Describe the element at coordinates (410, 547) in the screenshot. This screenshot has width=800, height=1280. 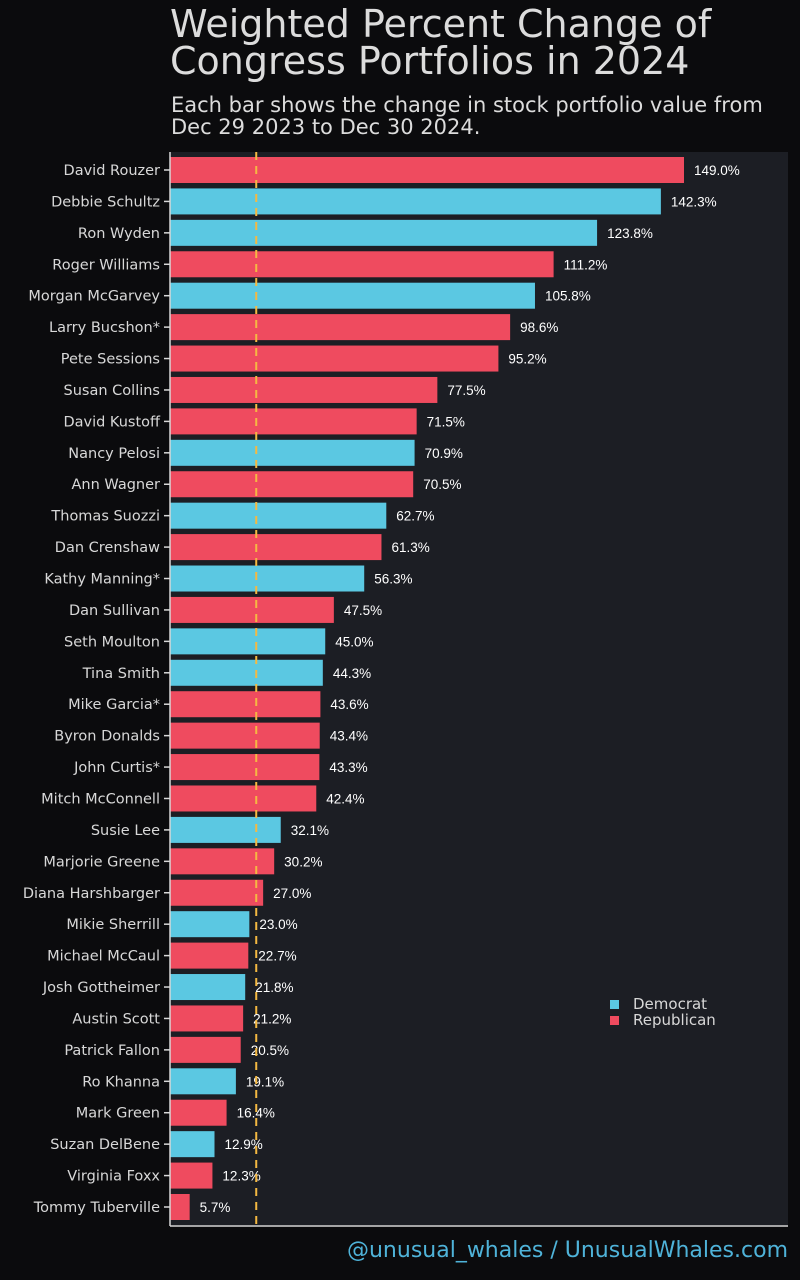
I see `value-label: 61.3%` at that location.